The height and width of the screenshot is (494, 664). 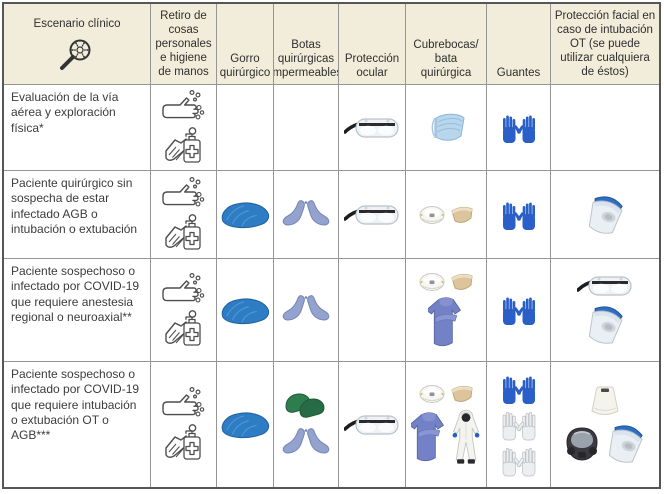 What do you see at coordinates (372, 44) in the screenshot?
I see `header-cell-ocular: Protección ocular` at bounding box center [372, 44].